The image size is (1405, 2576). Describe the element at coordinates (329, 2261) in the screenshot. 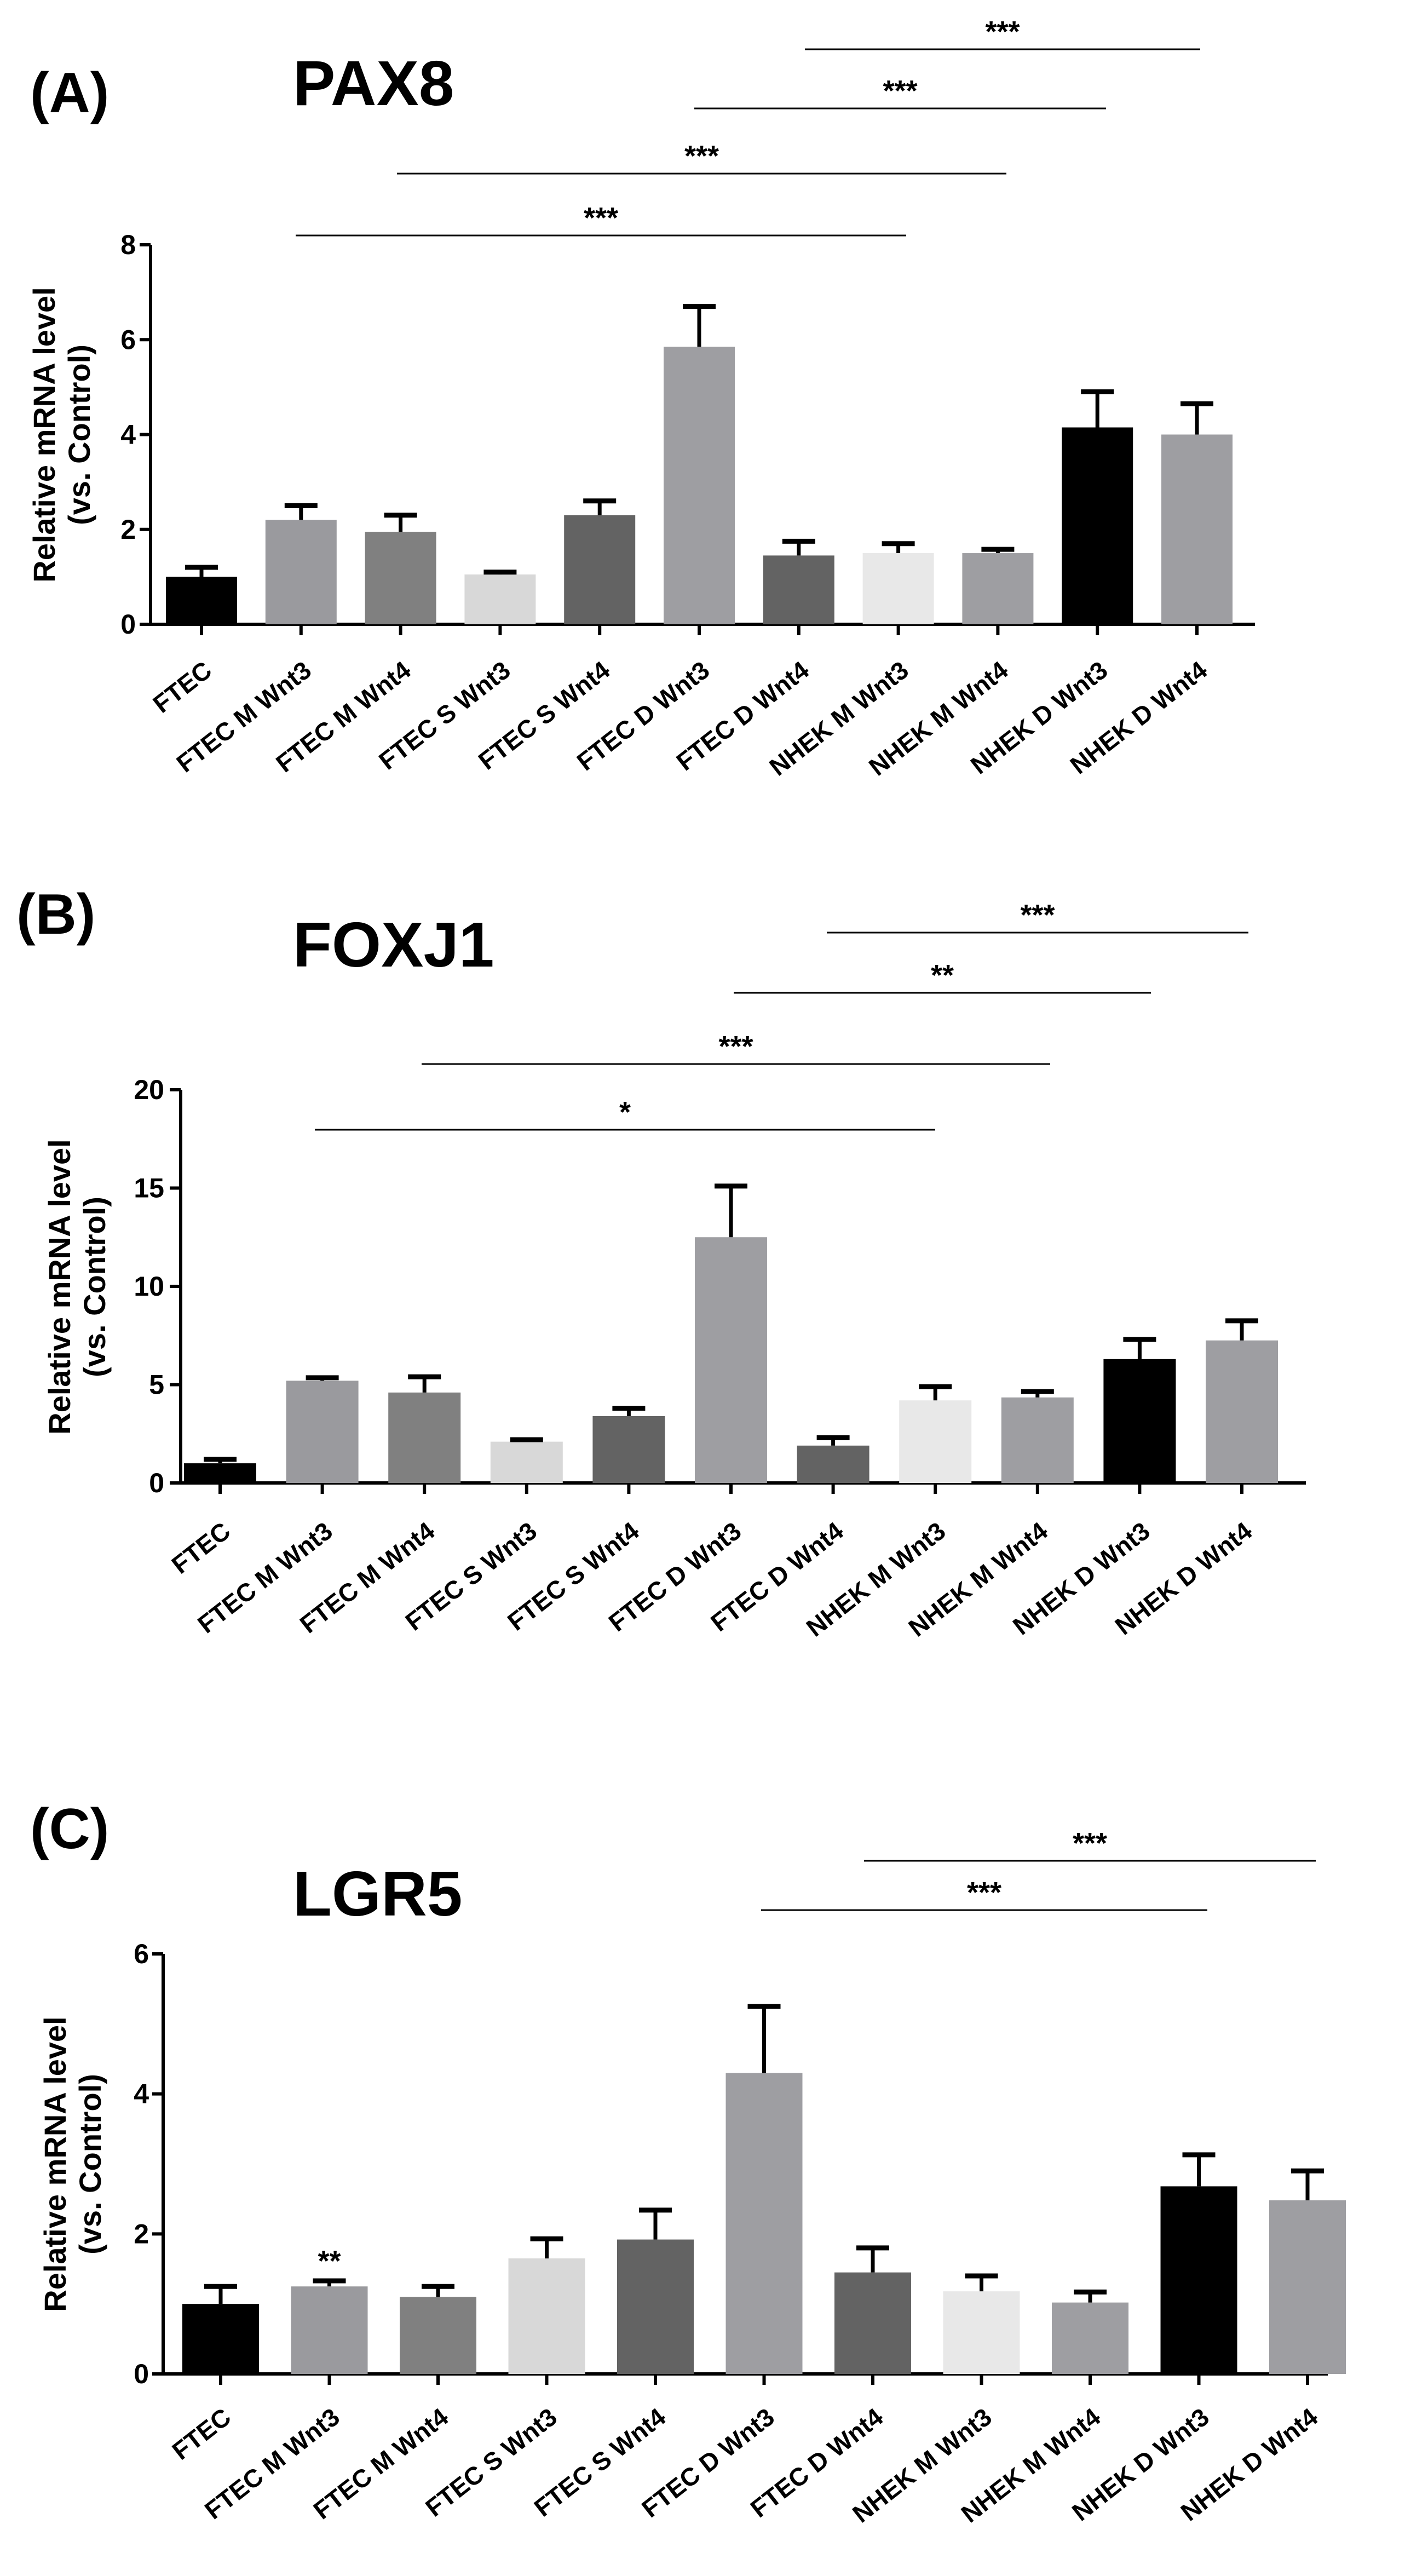

I see `bar-annotation: **` at that location.